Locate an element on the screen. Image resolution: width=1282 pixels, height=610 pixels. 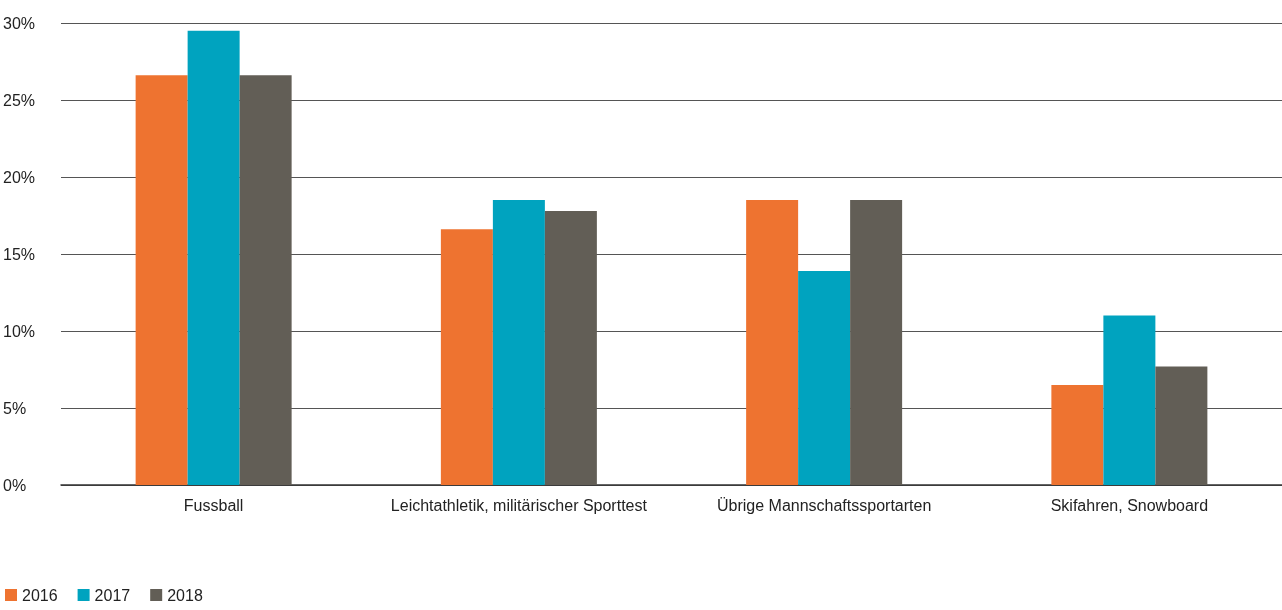
y-tick-label: 25% is located at coordinates (19, 100).